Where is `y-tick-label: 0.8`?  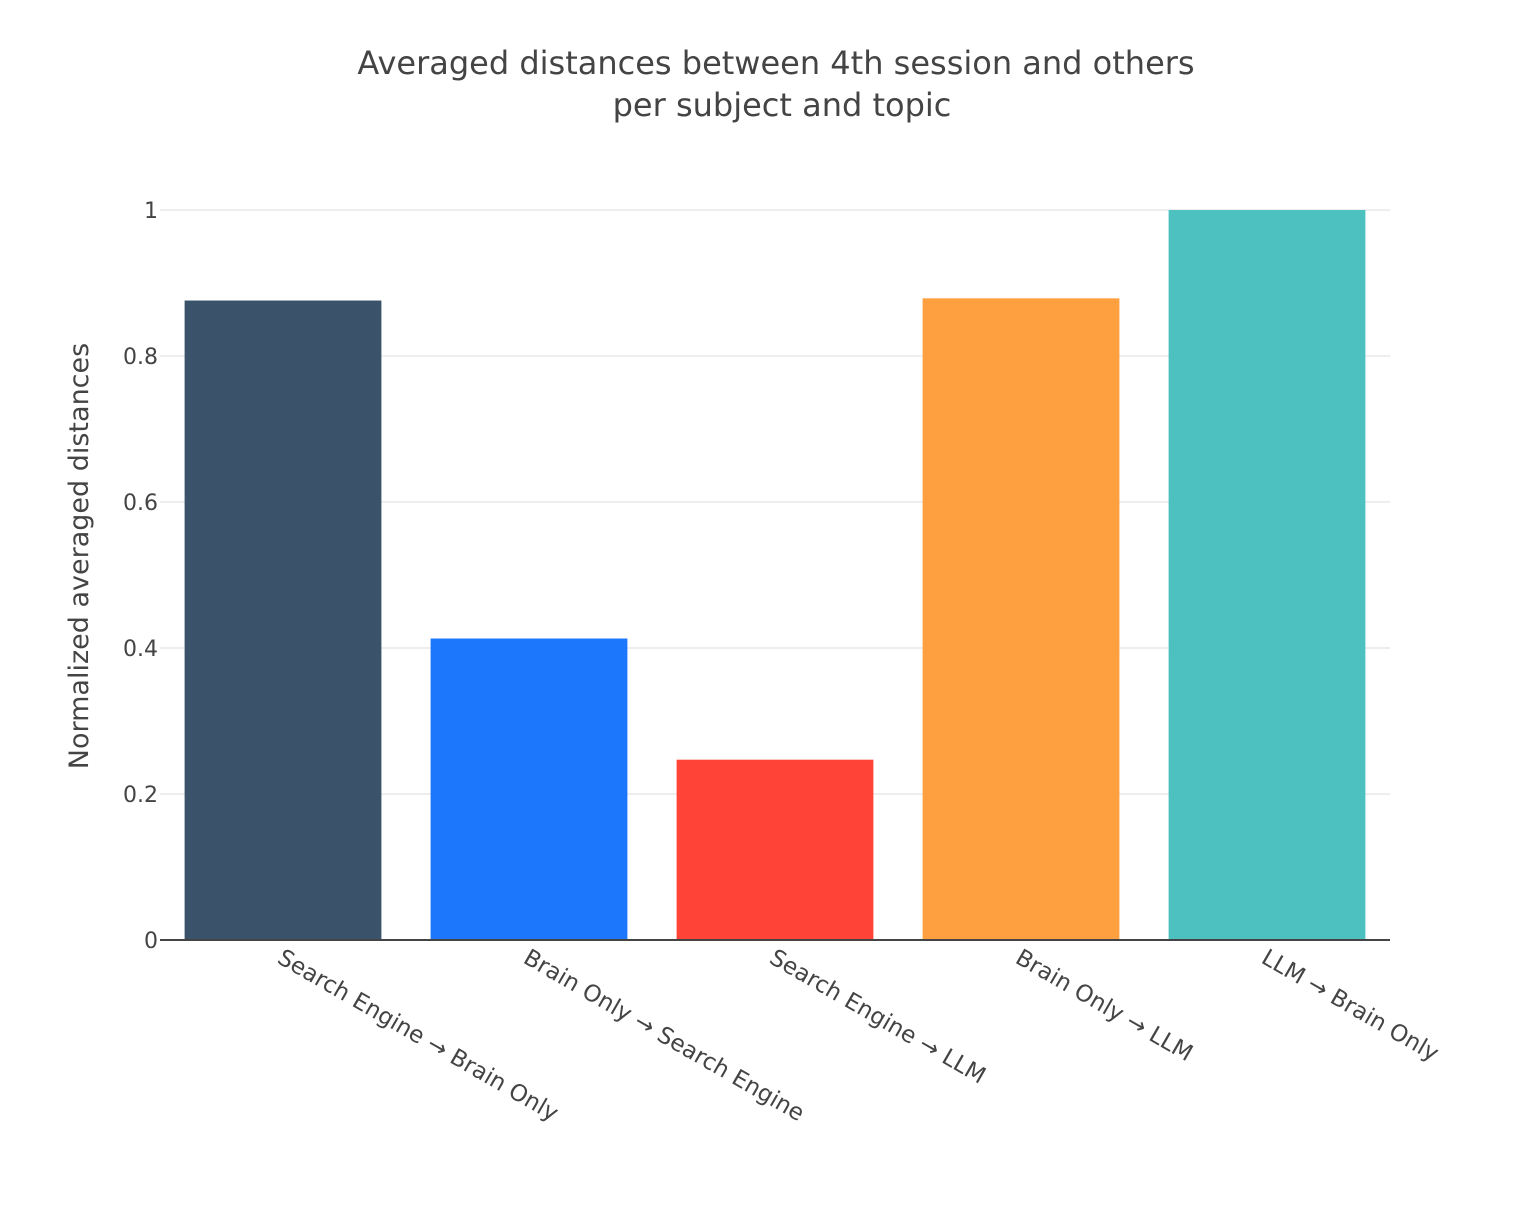 y-tick-label: 0.8 is located at coordinates (140, 357).